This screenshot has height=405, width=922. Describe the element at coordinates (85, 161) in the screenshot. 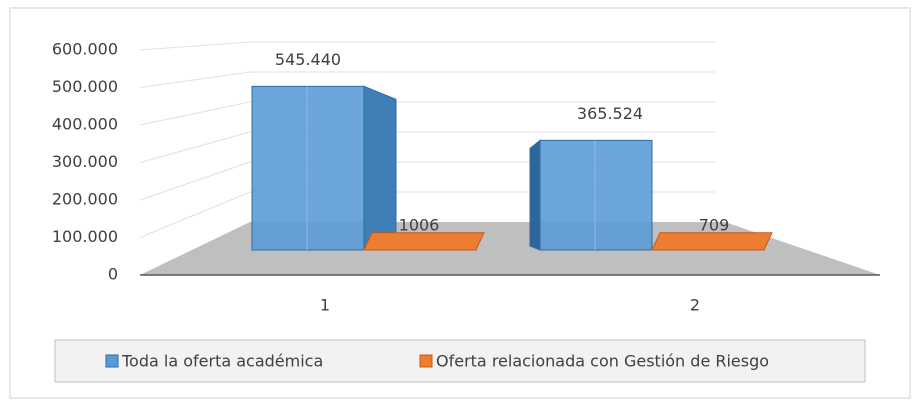

I see `y-tick-label: 300.000` at that location.